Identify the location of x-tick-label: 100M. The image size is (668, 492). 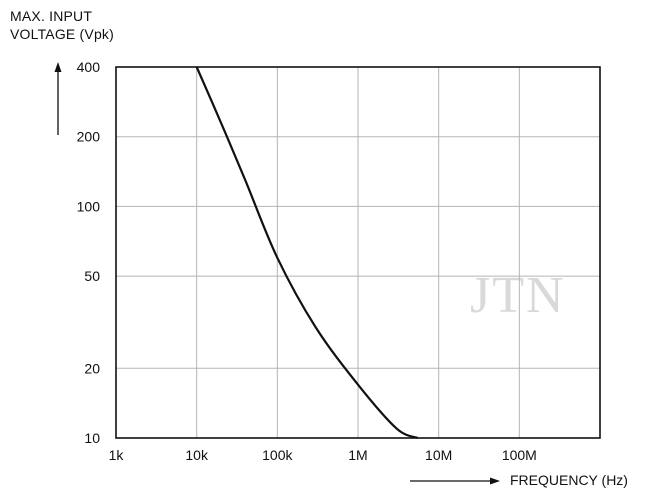
(519, 455).